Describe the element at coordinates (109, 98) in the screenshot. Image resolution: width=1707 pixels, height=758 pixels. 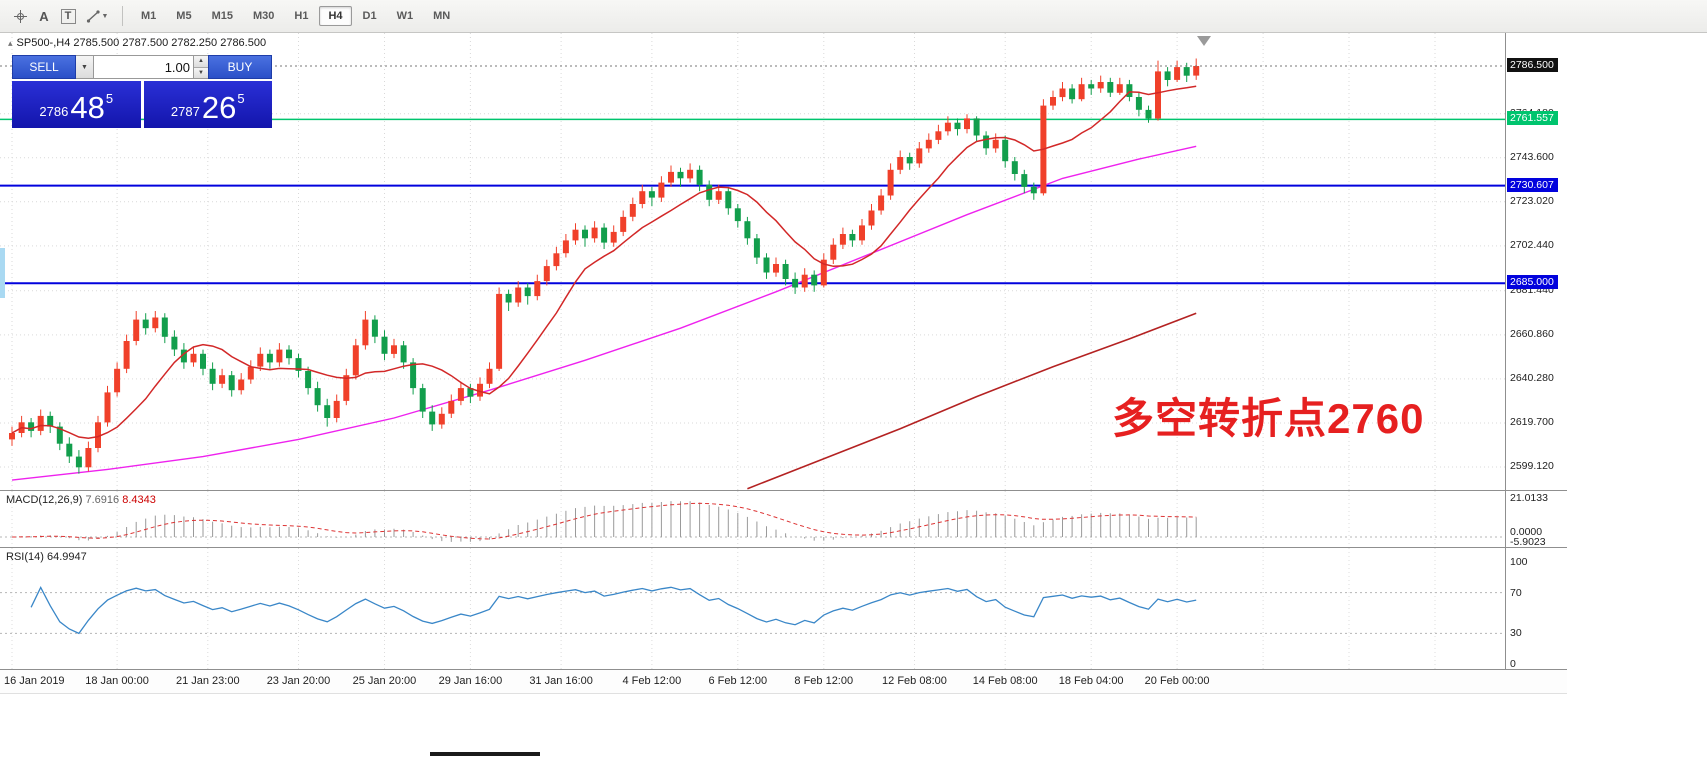
I see `sell-price-sup: 5` at that location.